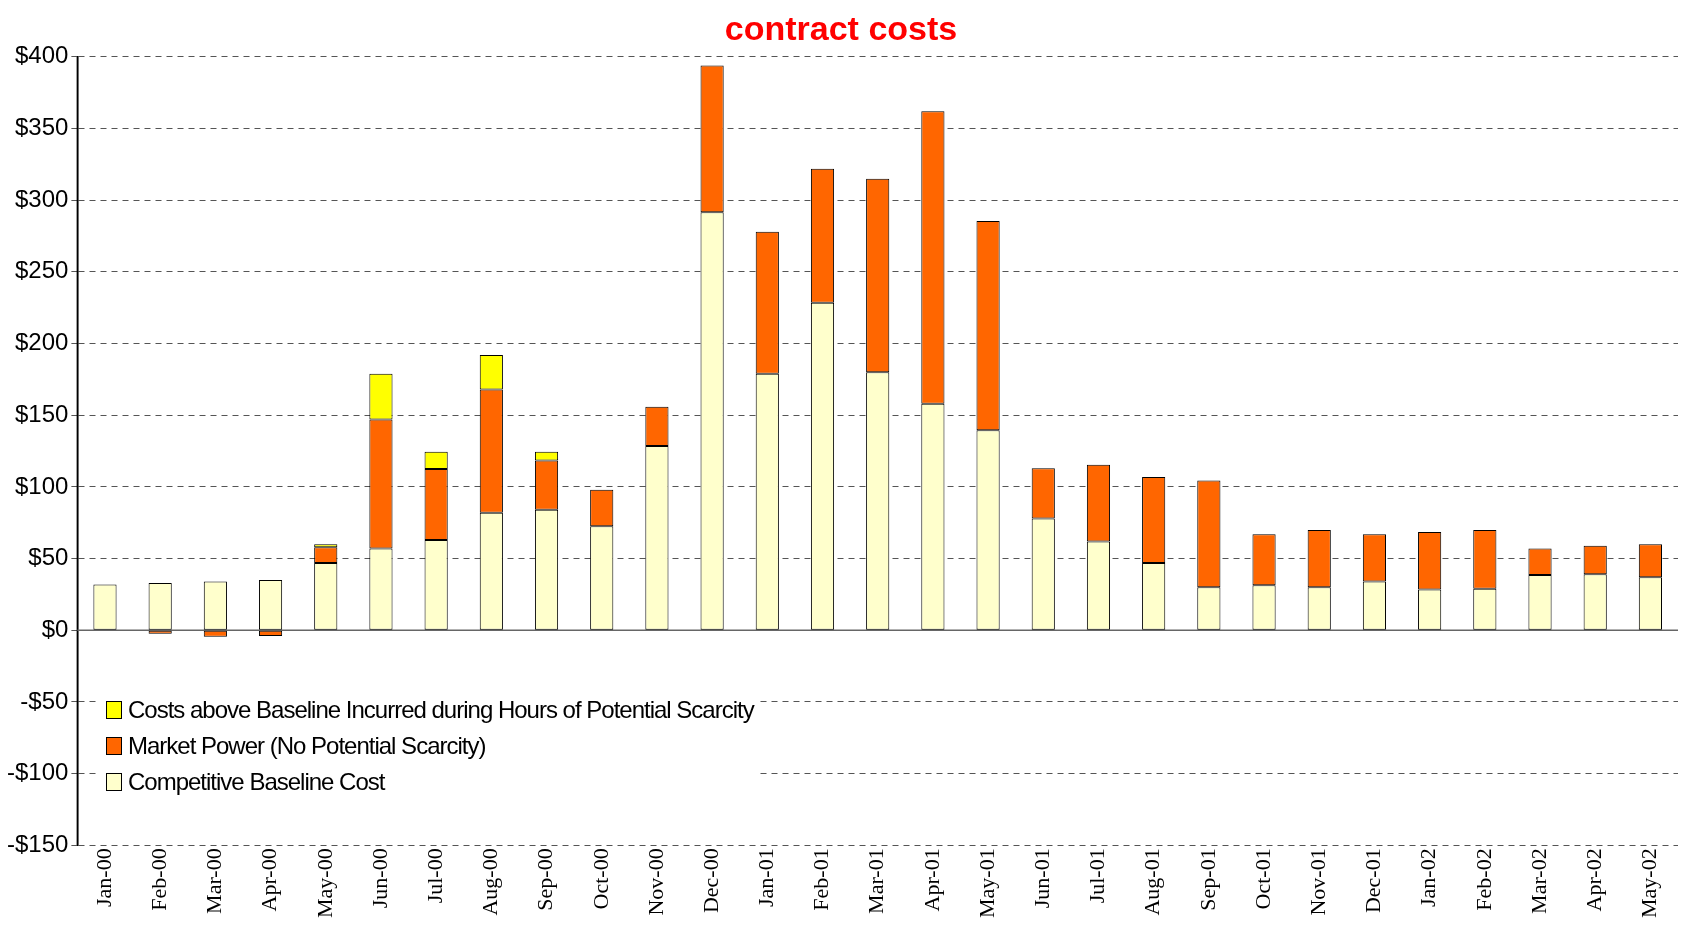 The image size is (1688, 925). What do you see at coordinates (41, 198) in the screenshot?
I see `y-tick-label: $300` at bounding box center [41, 198].